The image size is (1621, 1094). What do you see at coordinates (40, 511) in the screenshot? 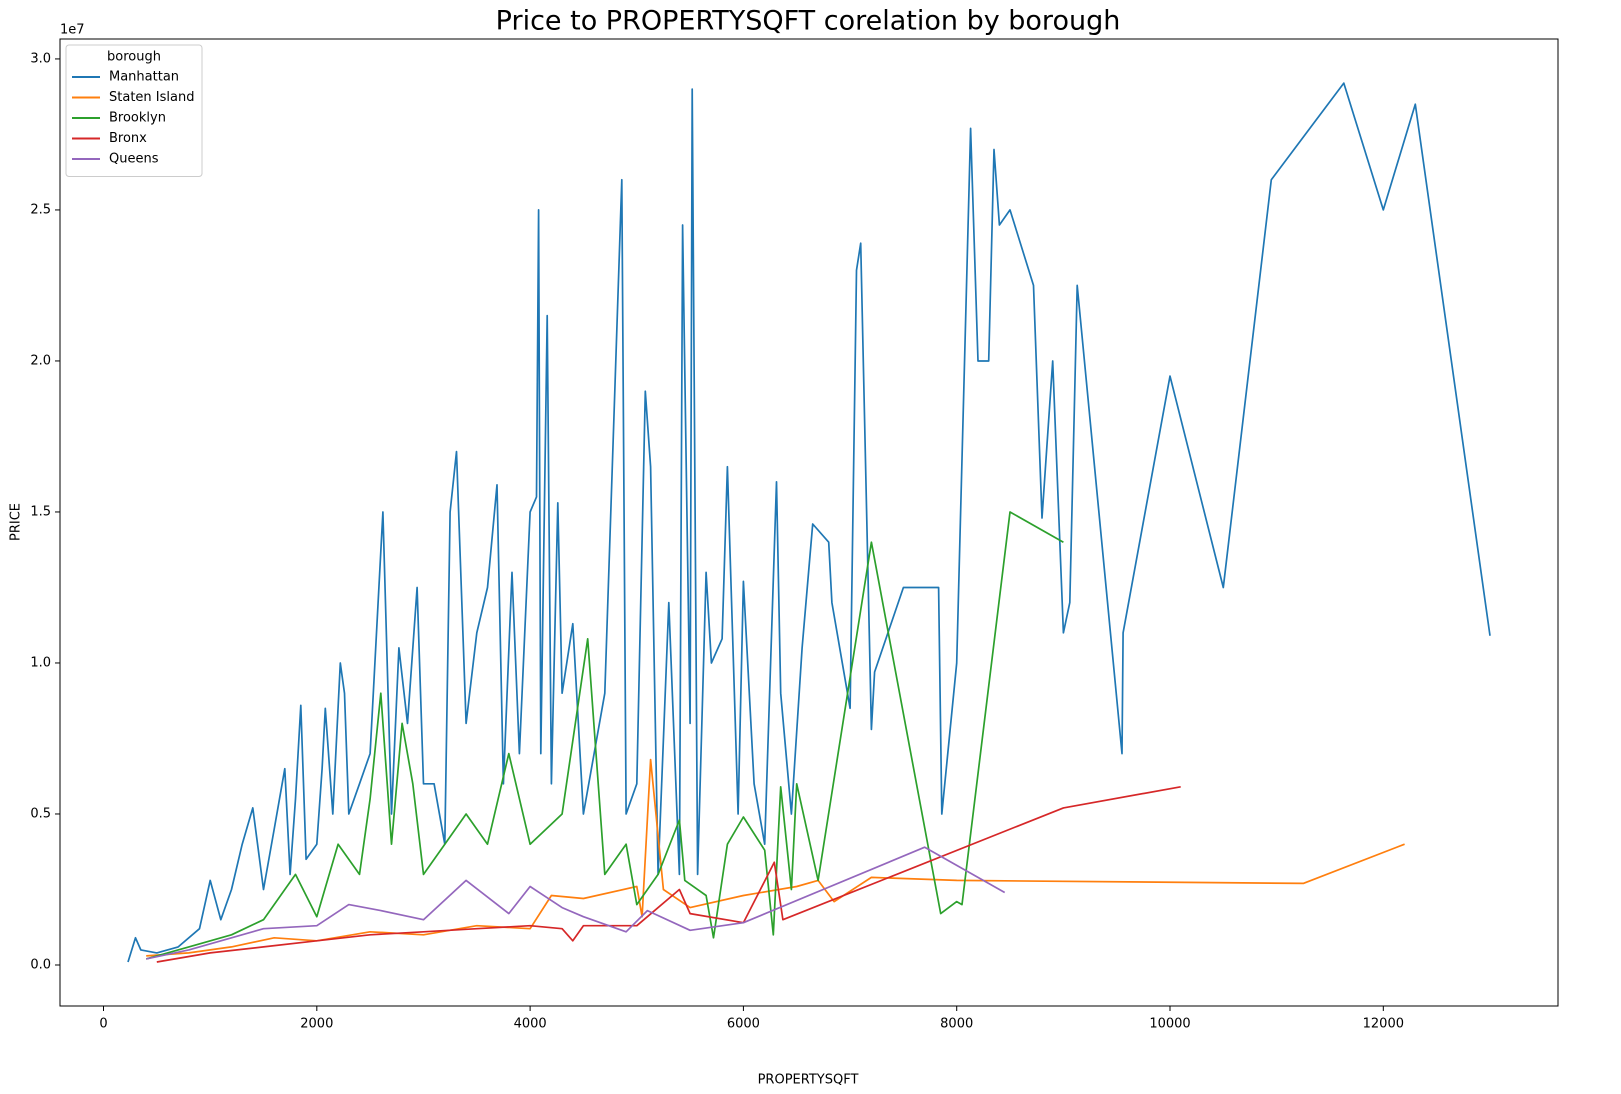
I see `y-tick-label: 1.5` at bounding box center [40, 511].